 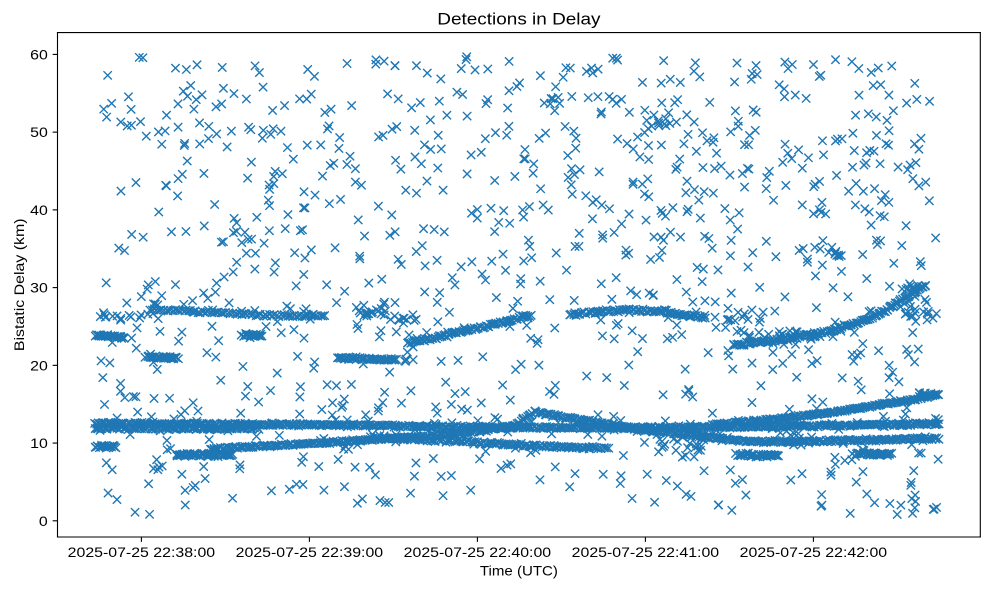 What do you see at coordinates (39, 210) in the screenshot?
I see `svg-text: 40` at bounding box center [39, 210].